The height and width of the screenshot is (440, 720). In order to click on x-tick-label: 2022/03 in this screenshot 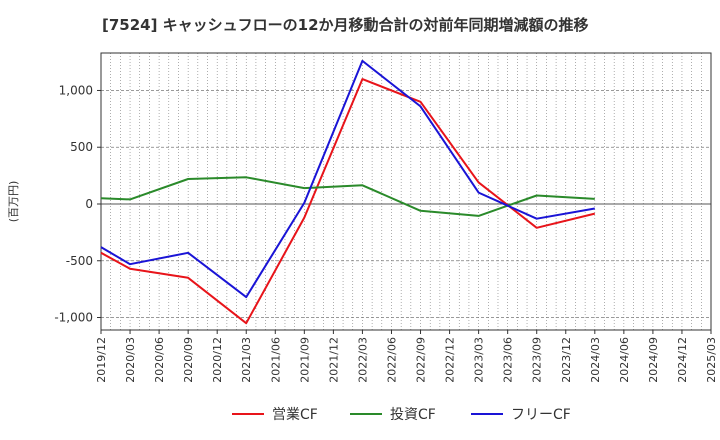, I will do `click(362, 360)`.